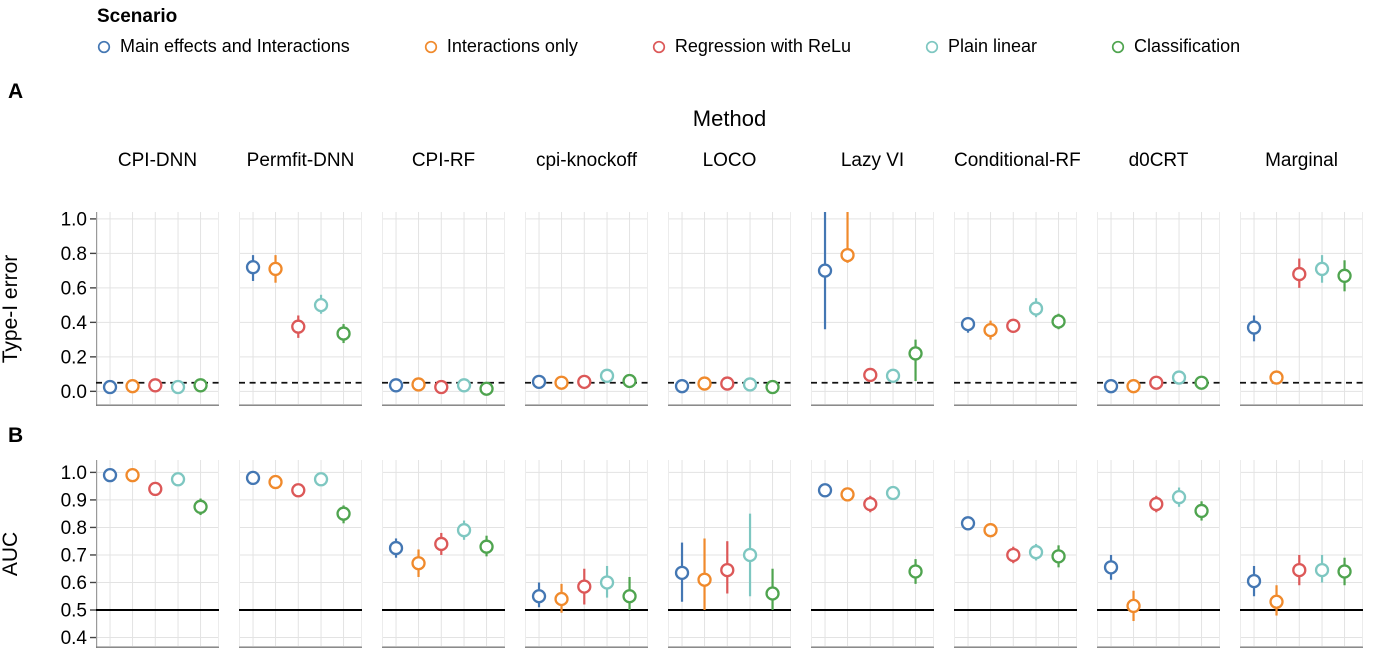  I want to click on panel-B-cpi-knockoff, so click(586, 554).